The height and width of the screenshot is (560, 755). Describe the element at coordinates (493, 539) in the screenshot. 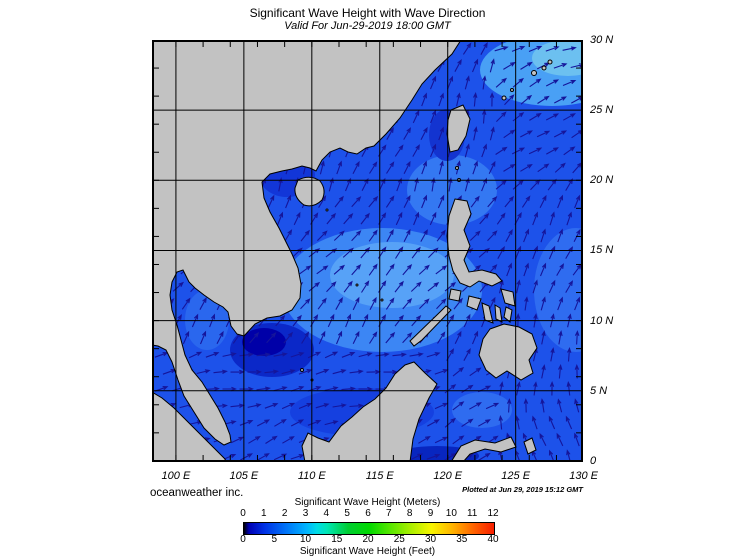

I see `legend-tick: 40` at that location.